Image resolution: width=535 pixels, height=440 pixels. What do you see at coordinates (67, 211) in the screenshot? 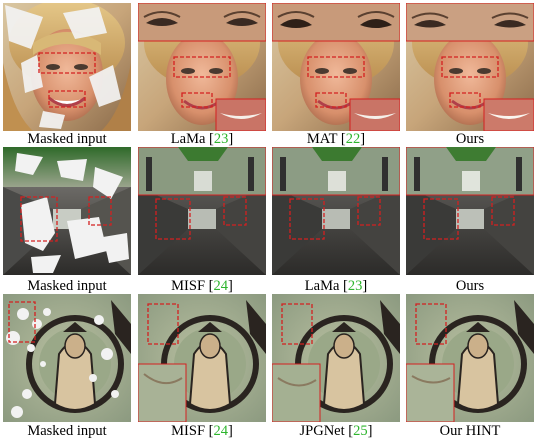
I see `corridor-masked-input` at bounding box center [67, 211].